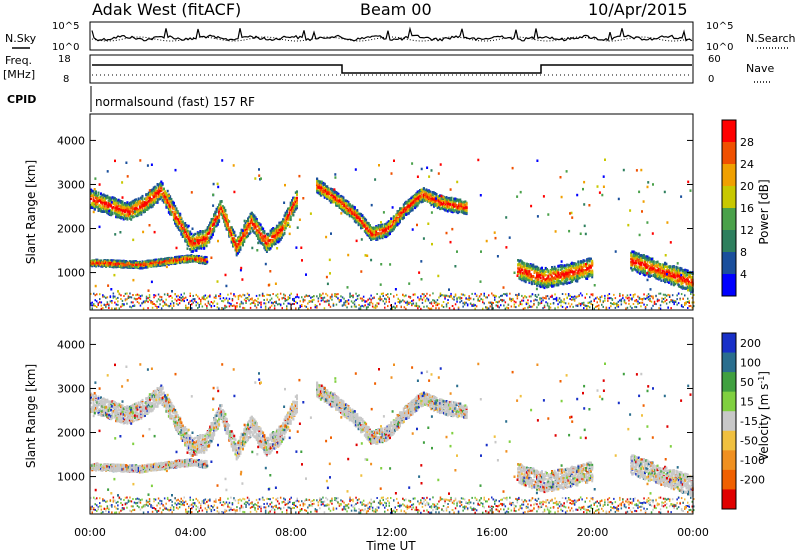 The image size is (800, 558). Describe the element at coordinates (771, 38) in the screenshot. I see `noise-right-label: N.Search` at that location.